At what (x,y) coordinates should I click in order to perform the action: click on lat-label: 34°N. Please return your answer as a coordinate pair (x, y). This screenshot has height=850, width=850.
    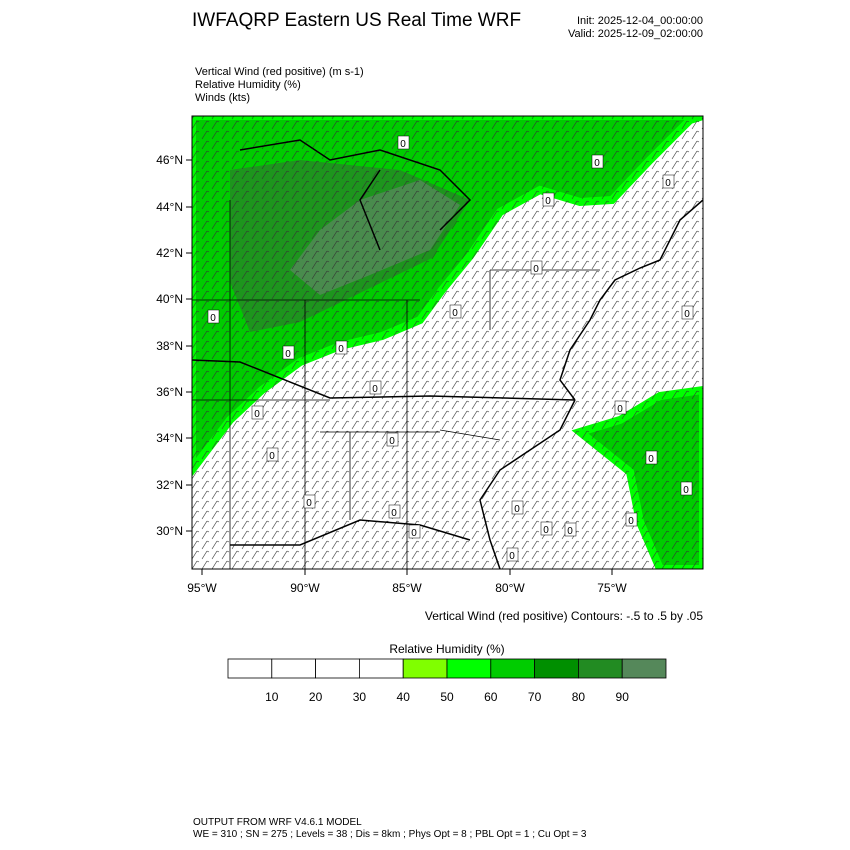
    Looking at the image, I should click on (169, 438).